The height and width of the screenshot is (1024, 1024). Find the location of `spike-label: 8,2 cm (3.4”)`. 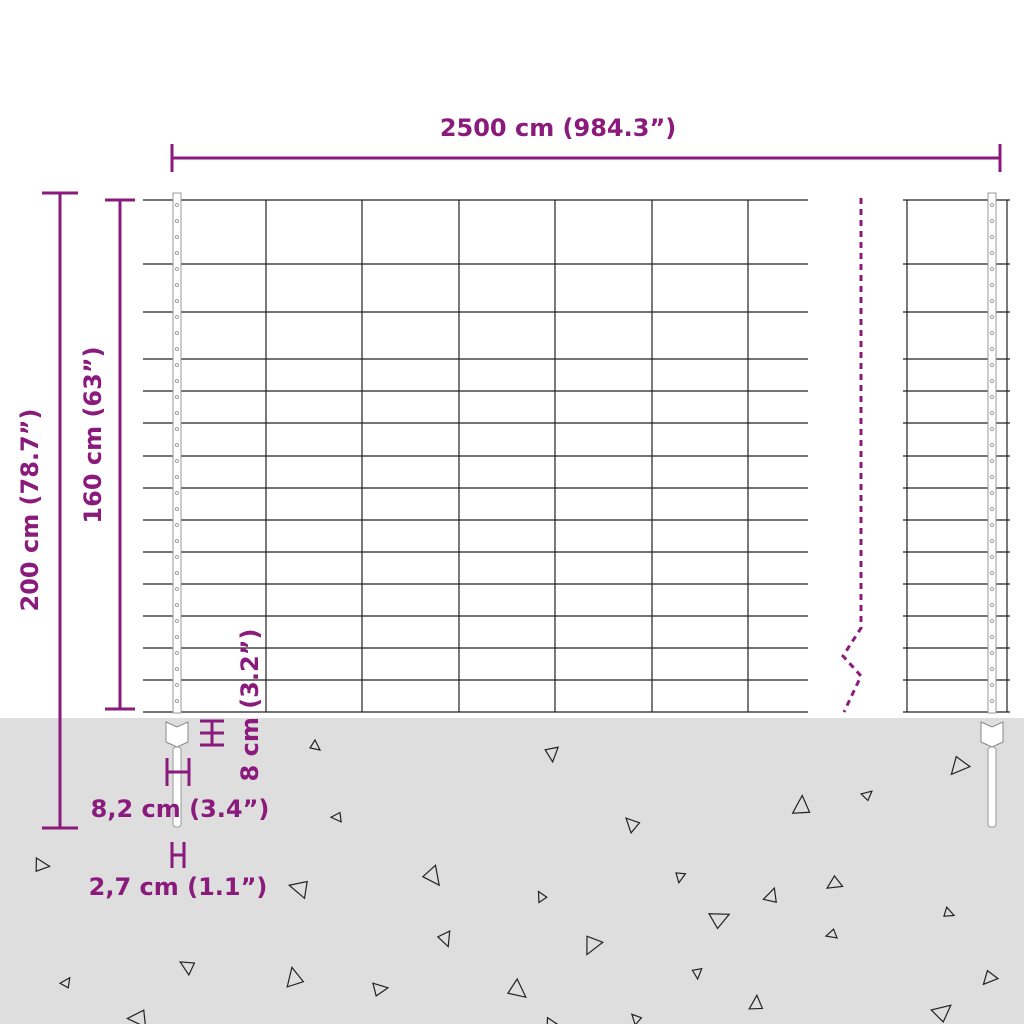

spike-label: 8,2 cm (3.4”) is located at coordinates (180, 809).